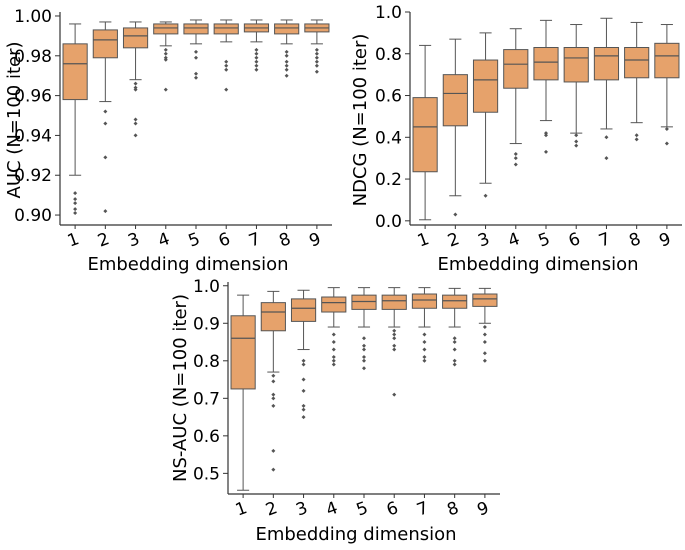 This screenshot has height=550, width=685. What do you see at coordinates (483, 509) in the screenshot?
I see `ns-auc-xtick-label: 9` at bounding box center [483, 509].